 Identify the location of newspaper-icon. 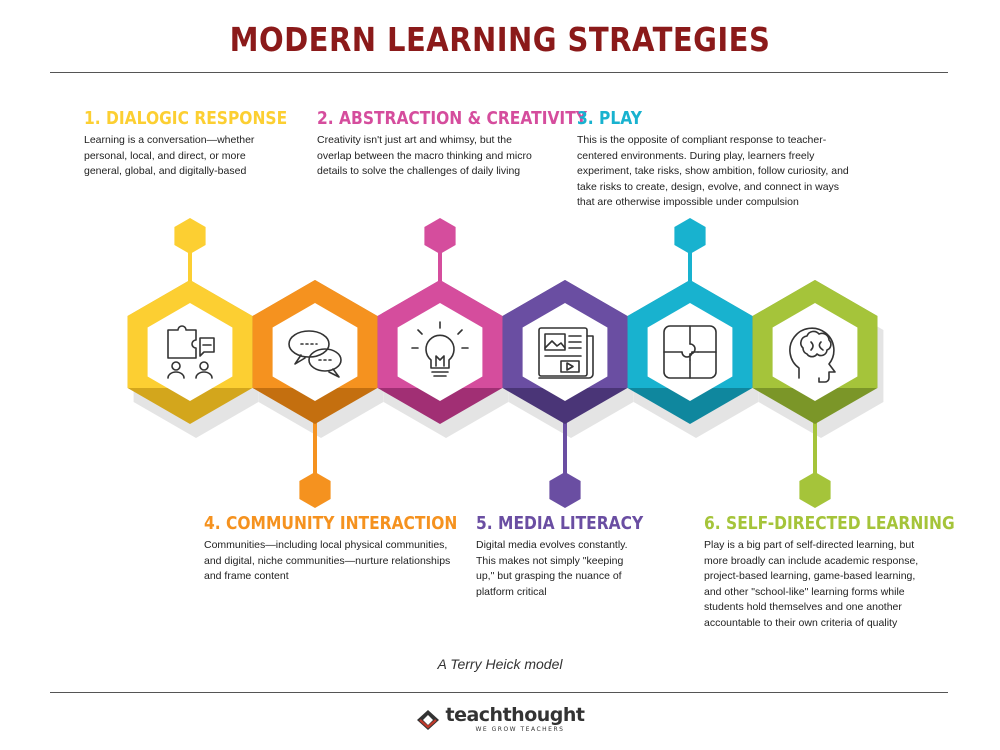
(566, 353).